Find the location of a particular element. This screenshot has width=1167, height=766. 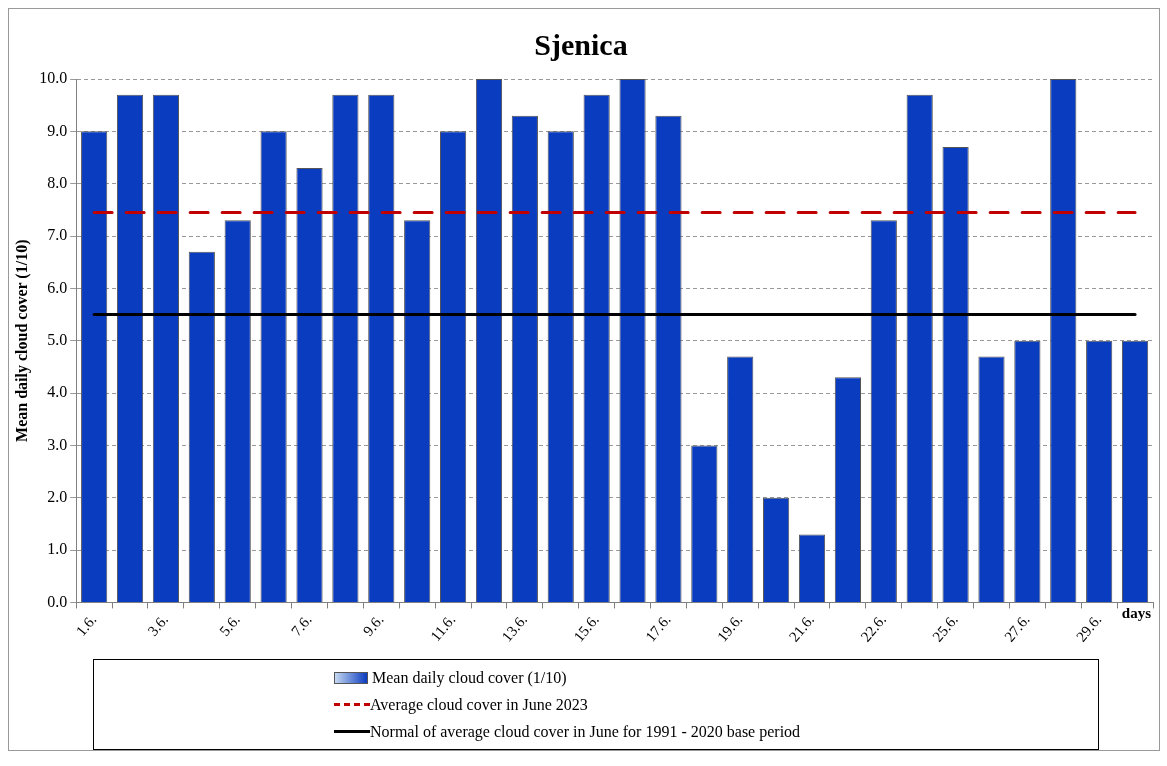

x-tick-label: 27.6. is located at coordinates (1017, 628).